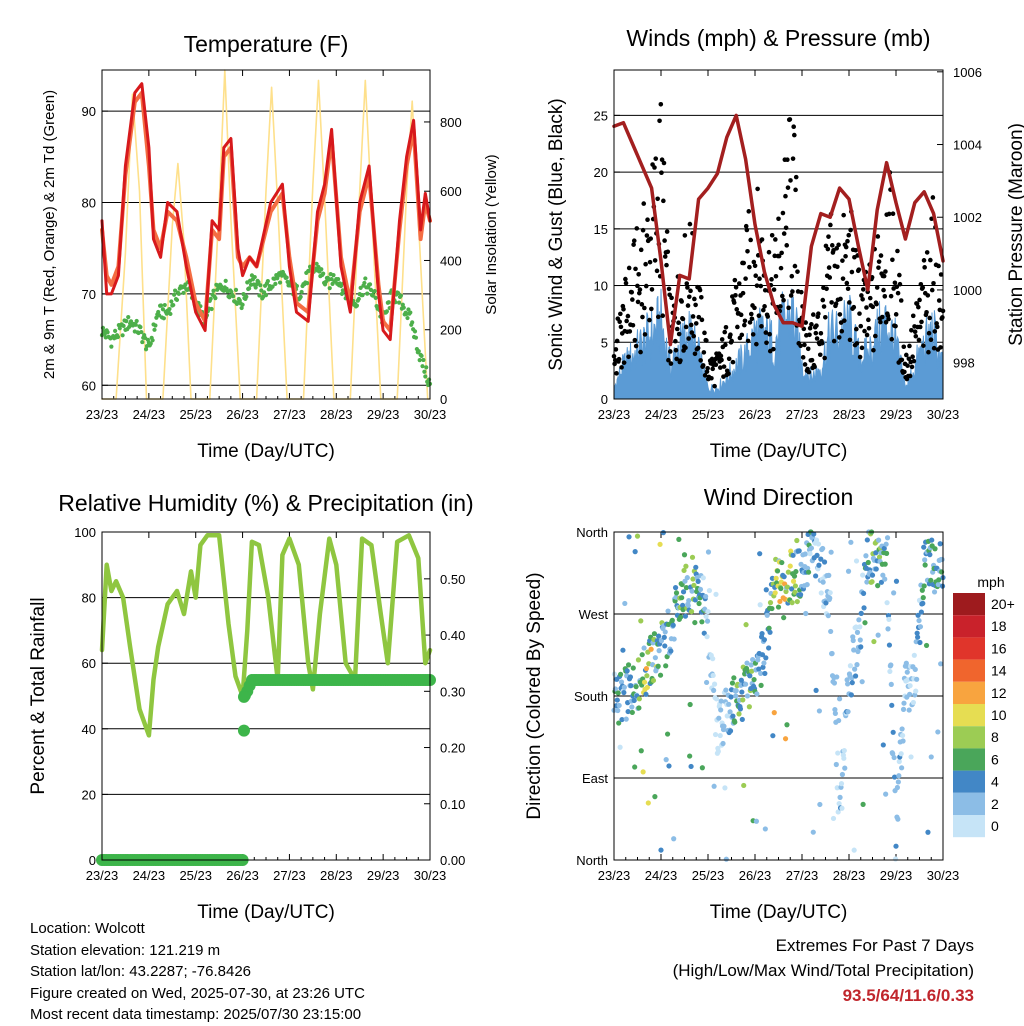 The width and height of the screenshot is (1024, 1026). I want to click on elevation-text: Station elevation: 121.219 m, so click(125, 950).